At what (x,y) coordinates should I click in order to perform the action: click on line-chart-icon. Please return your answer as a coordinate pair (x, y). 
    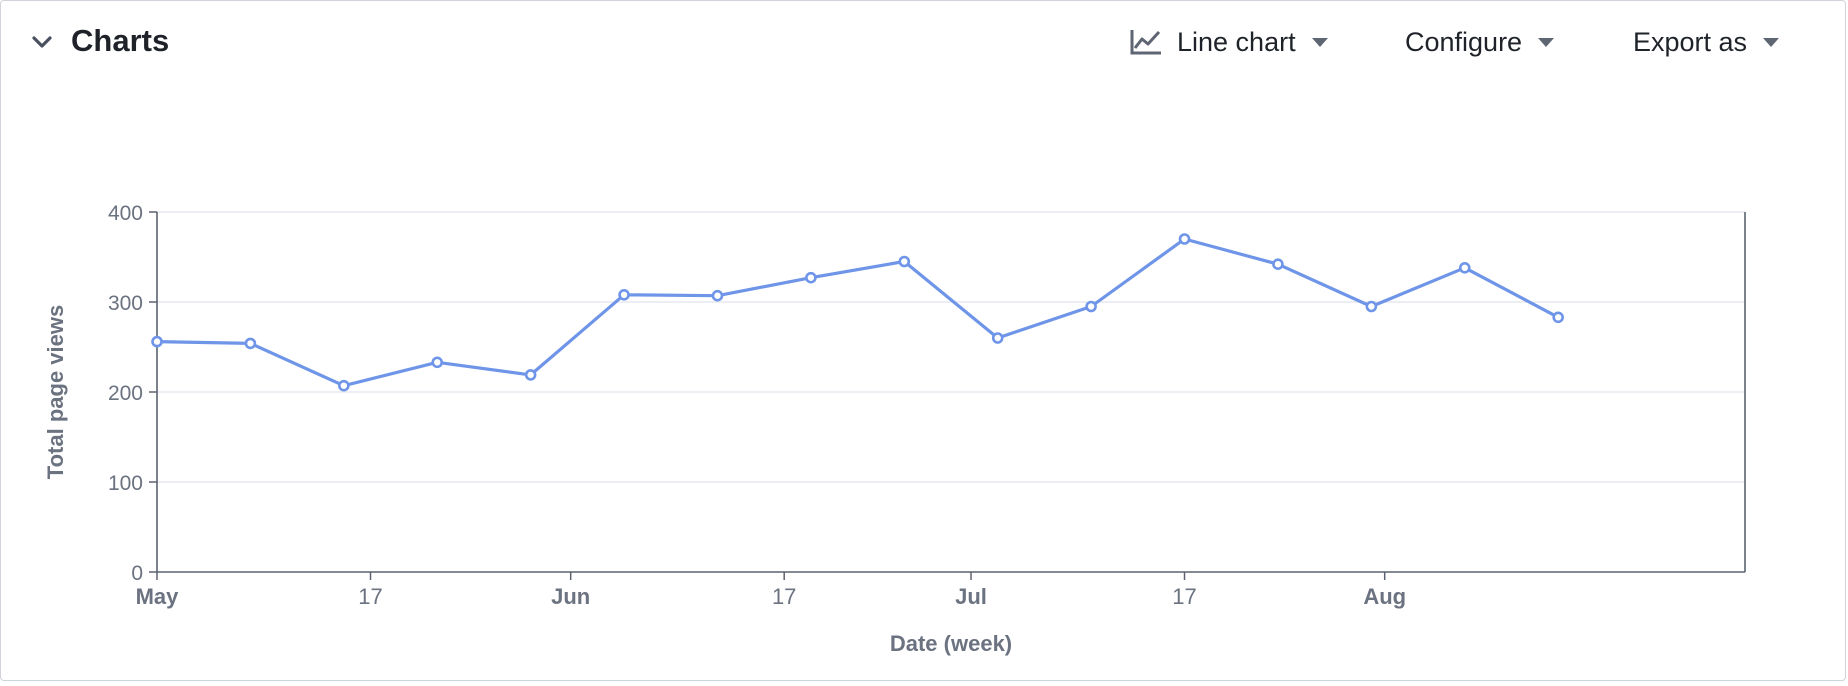
    Looking at the image, I should click on (1146, 42).